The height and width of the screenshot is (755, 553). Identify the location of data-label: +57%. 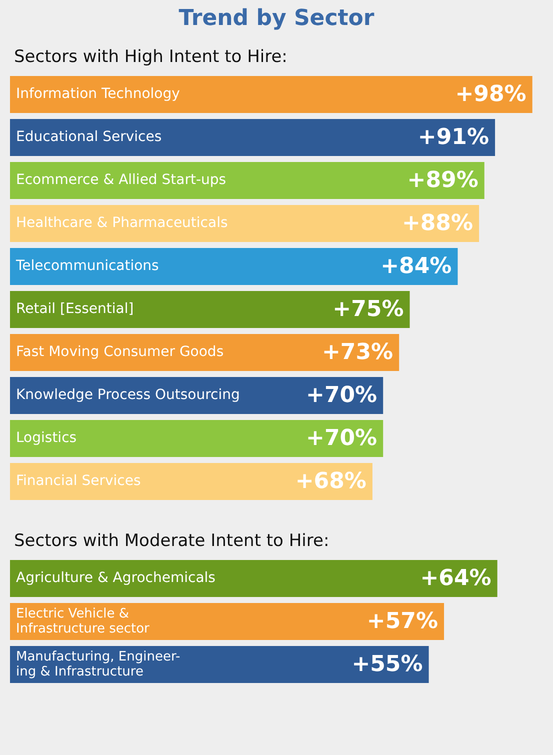
(402, 621).